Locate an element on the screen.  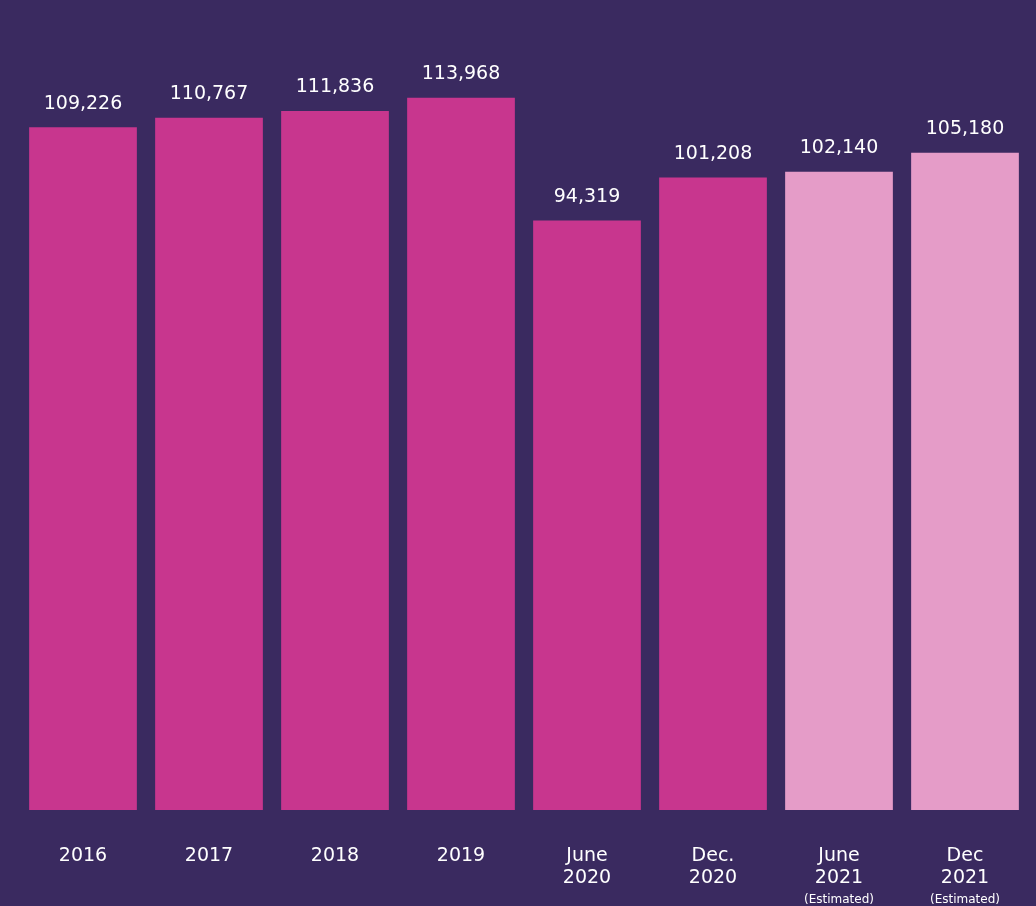
x-tick-label: 2019 is located at coordinates (461, 853).